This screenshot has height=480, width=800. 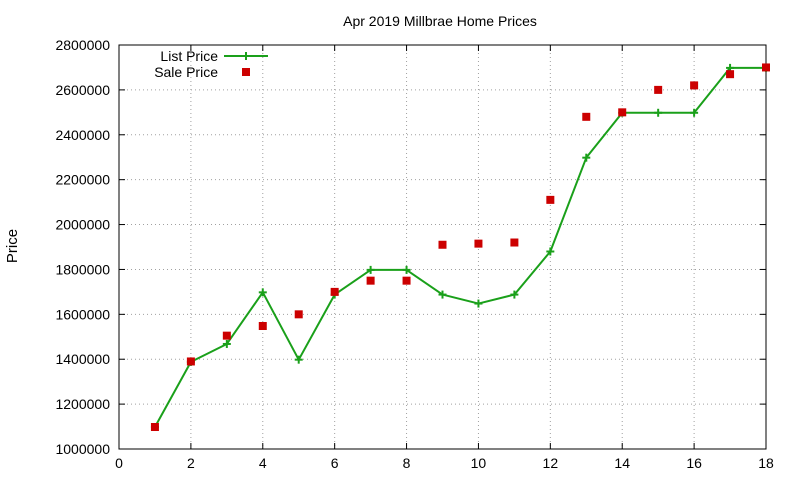 What do you see at coordinates (407, 463) in the screenshot?
I see `x-tick-label: 8` at bounding box center [407, 463].